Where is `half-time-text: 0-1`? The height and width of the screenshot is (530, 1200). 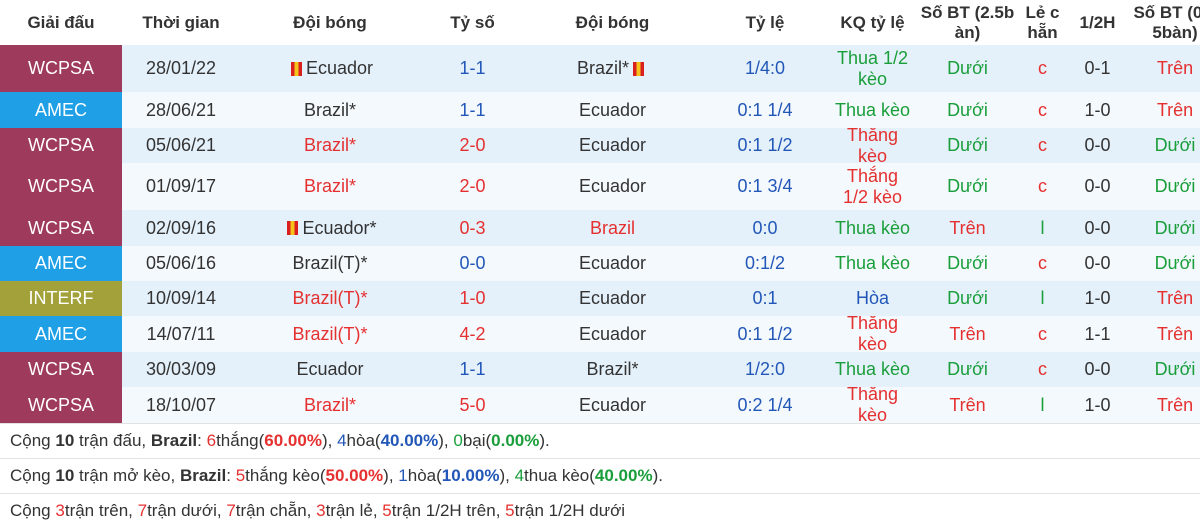 half-time-text: 0-1 is located at coordinates (1097, 68).